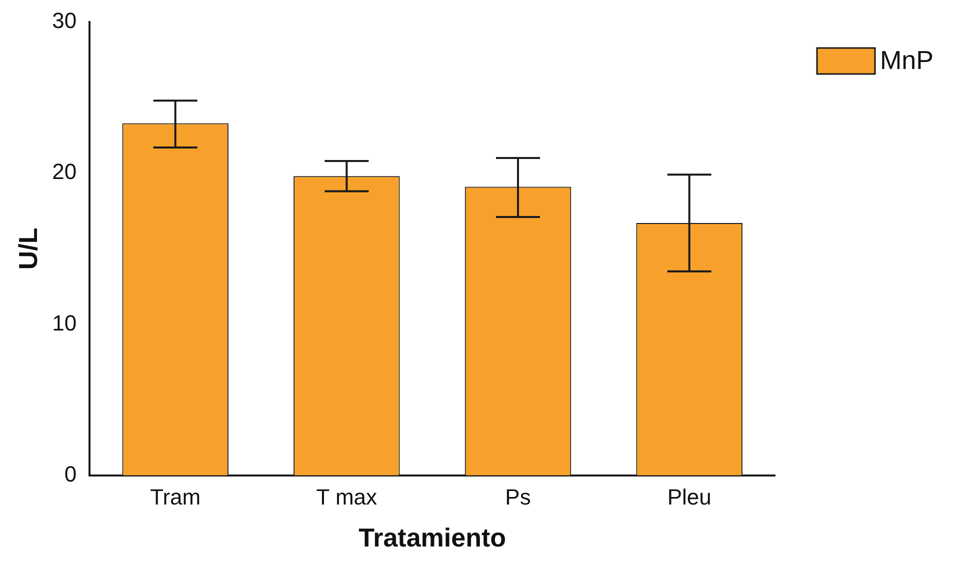 The image size is (965, 561). What do you see at coordinates (64, 21) in the screenshot?
I see `y-tick-label: 30` at bounding box center [64, 21].